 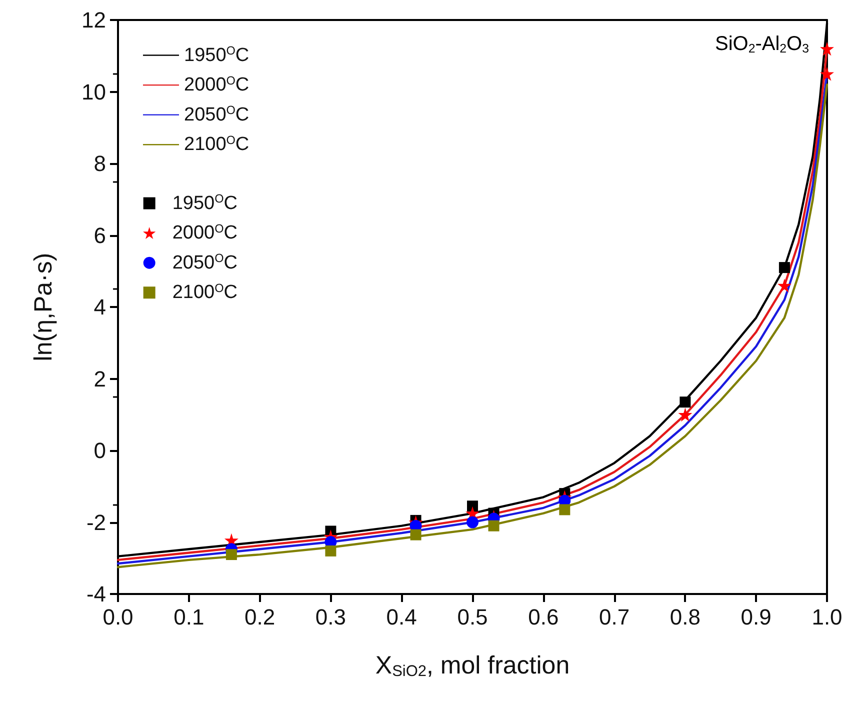 What do you see at coordinates (827, 617) in the screenshot?
I see `x-tick-label: 1.0` at bounding box center [827, 617].